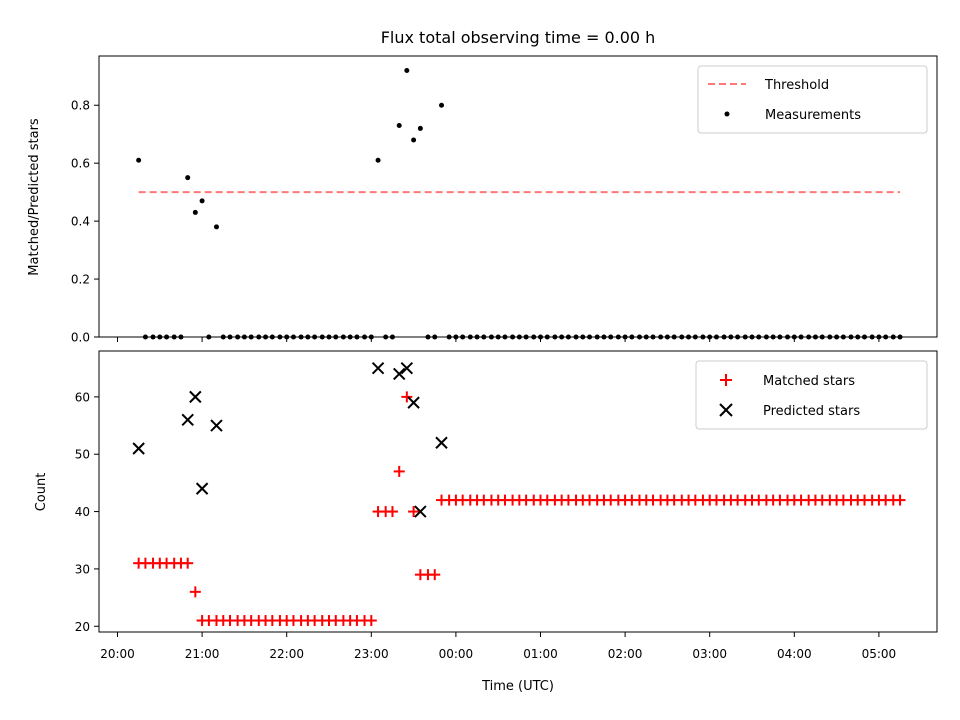 The width and height of the screenshot is (960, 720). I want to click on legend-measurements-swatch, so click(727, 114).